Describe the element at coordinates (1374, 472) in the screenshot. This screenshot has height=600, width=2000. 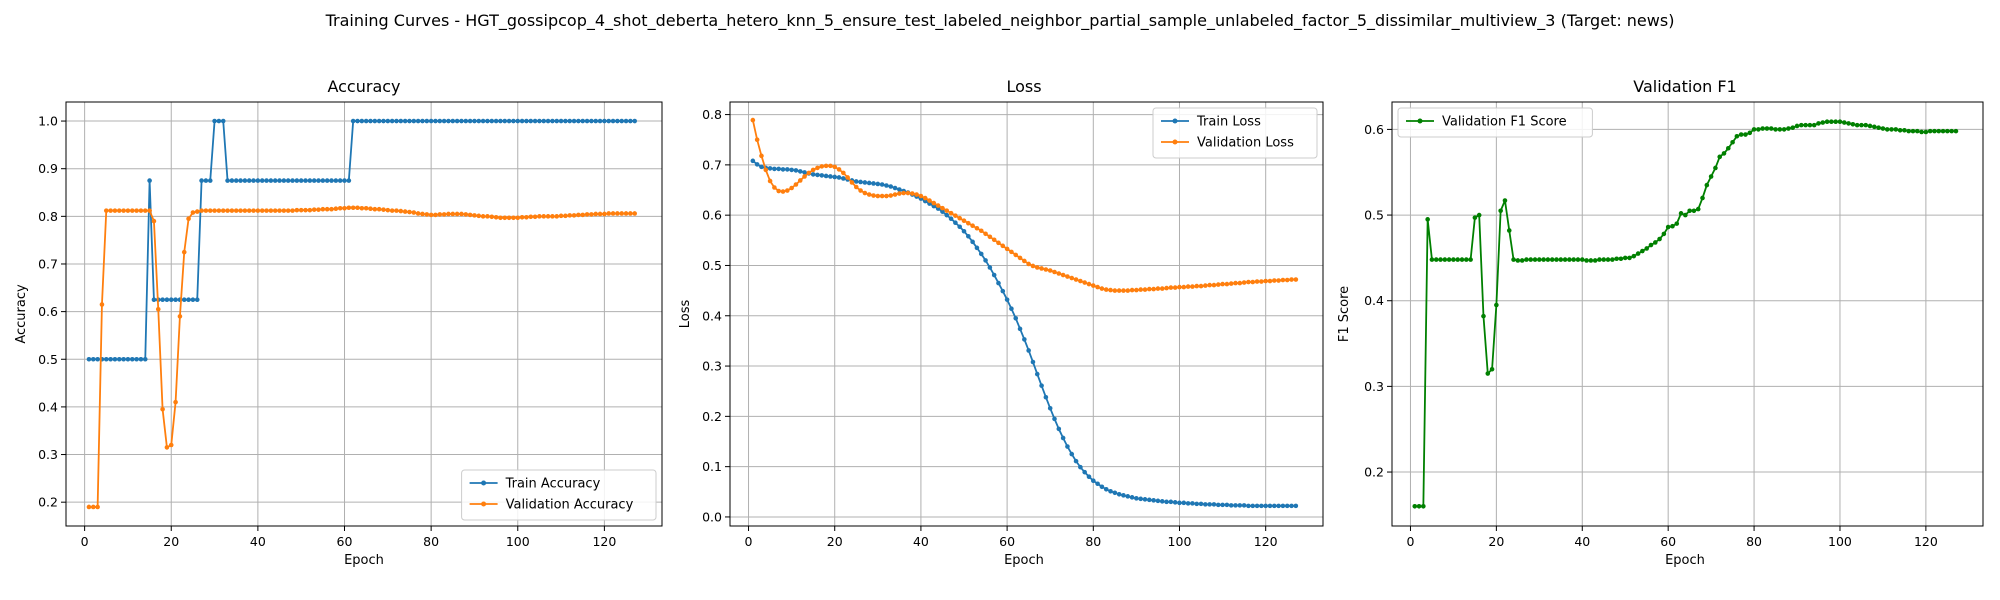
I see `y-tick-label: 0.2` at that location.